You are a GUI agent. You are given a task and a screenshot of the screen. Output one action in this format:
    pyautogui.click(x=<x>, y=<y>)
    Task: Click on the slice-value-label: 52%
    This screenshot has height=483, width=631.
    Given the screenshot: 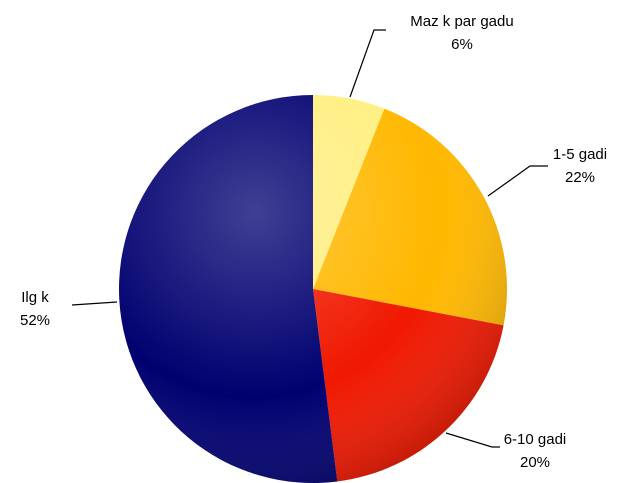 What is the action you would take?
    pyautogui.click(x=35, y=320)
    